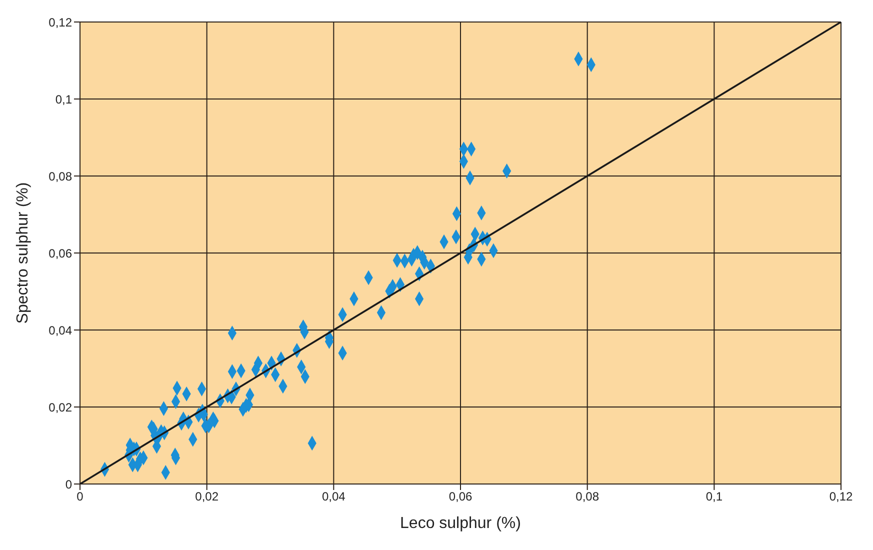 The width and height of the screenshot is (873, 550). I want to click on x-tick-label: 0, so click(80, 497).